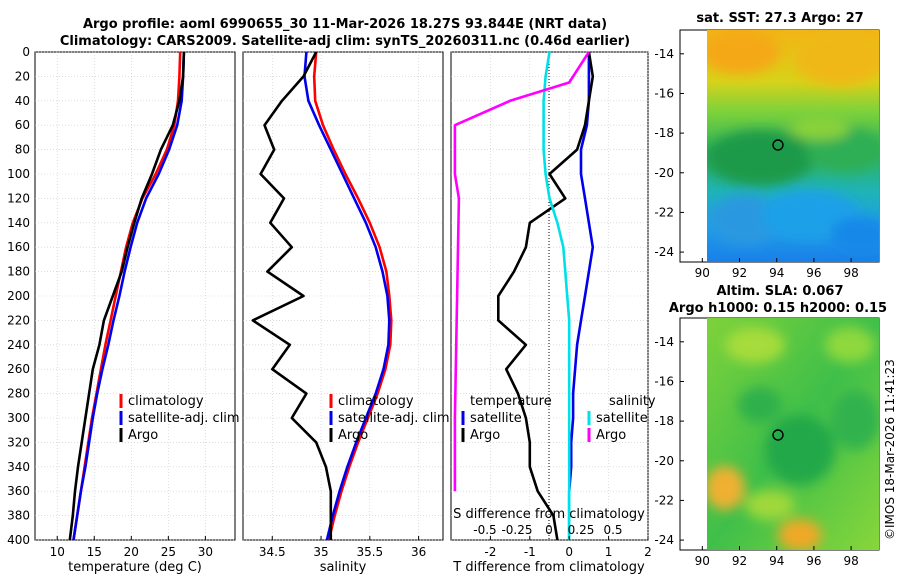 This screenshot has height=580, width=900. What do you see at coordinates (490, 552) in the screenshot?
I see `x-tick-label: -2` at bounding box center [490, 552].